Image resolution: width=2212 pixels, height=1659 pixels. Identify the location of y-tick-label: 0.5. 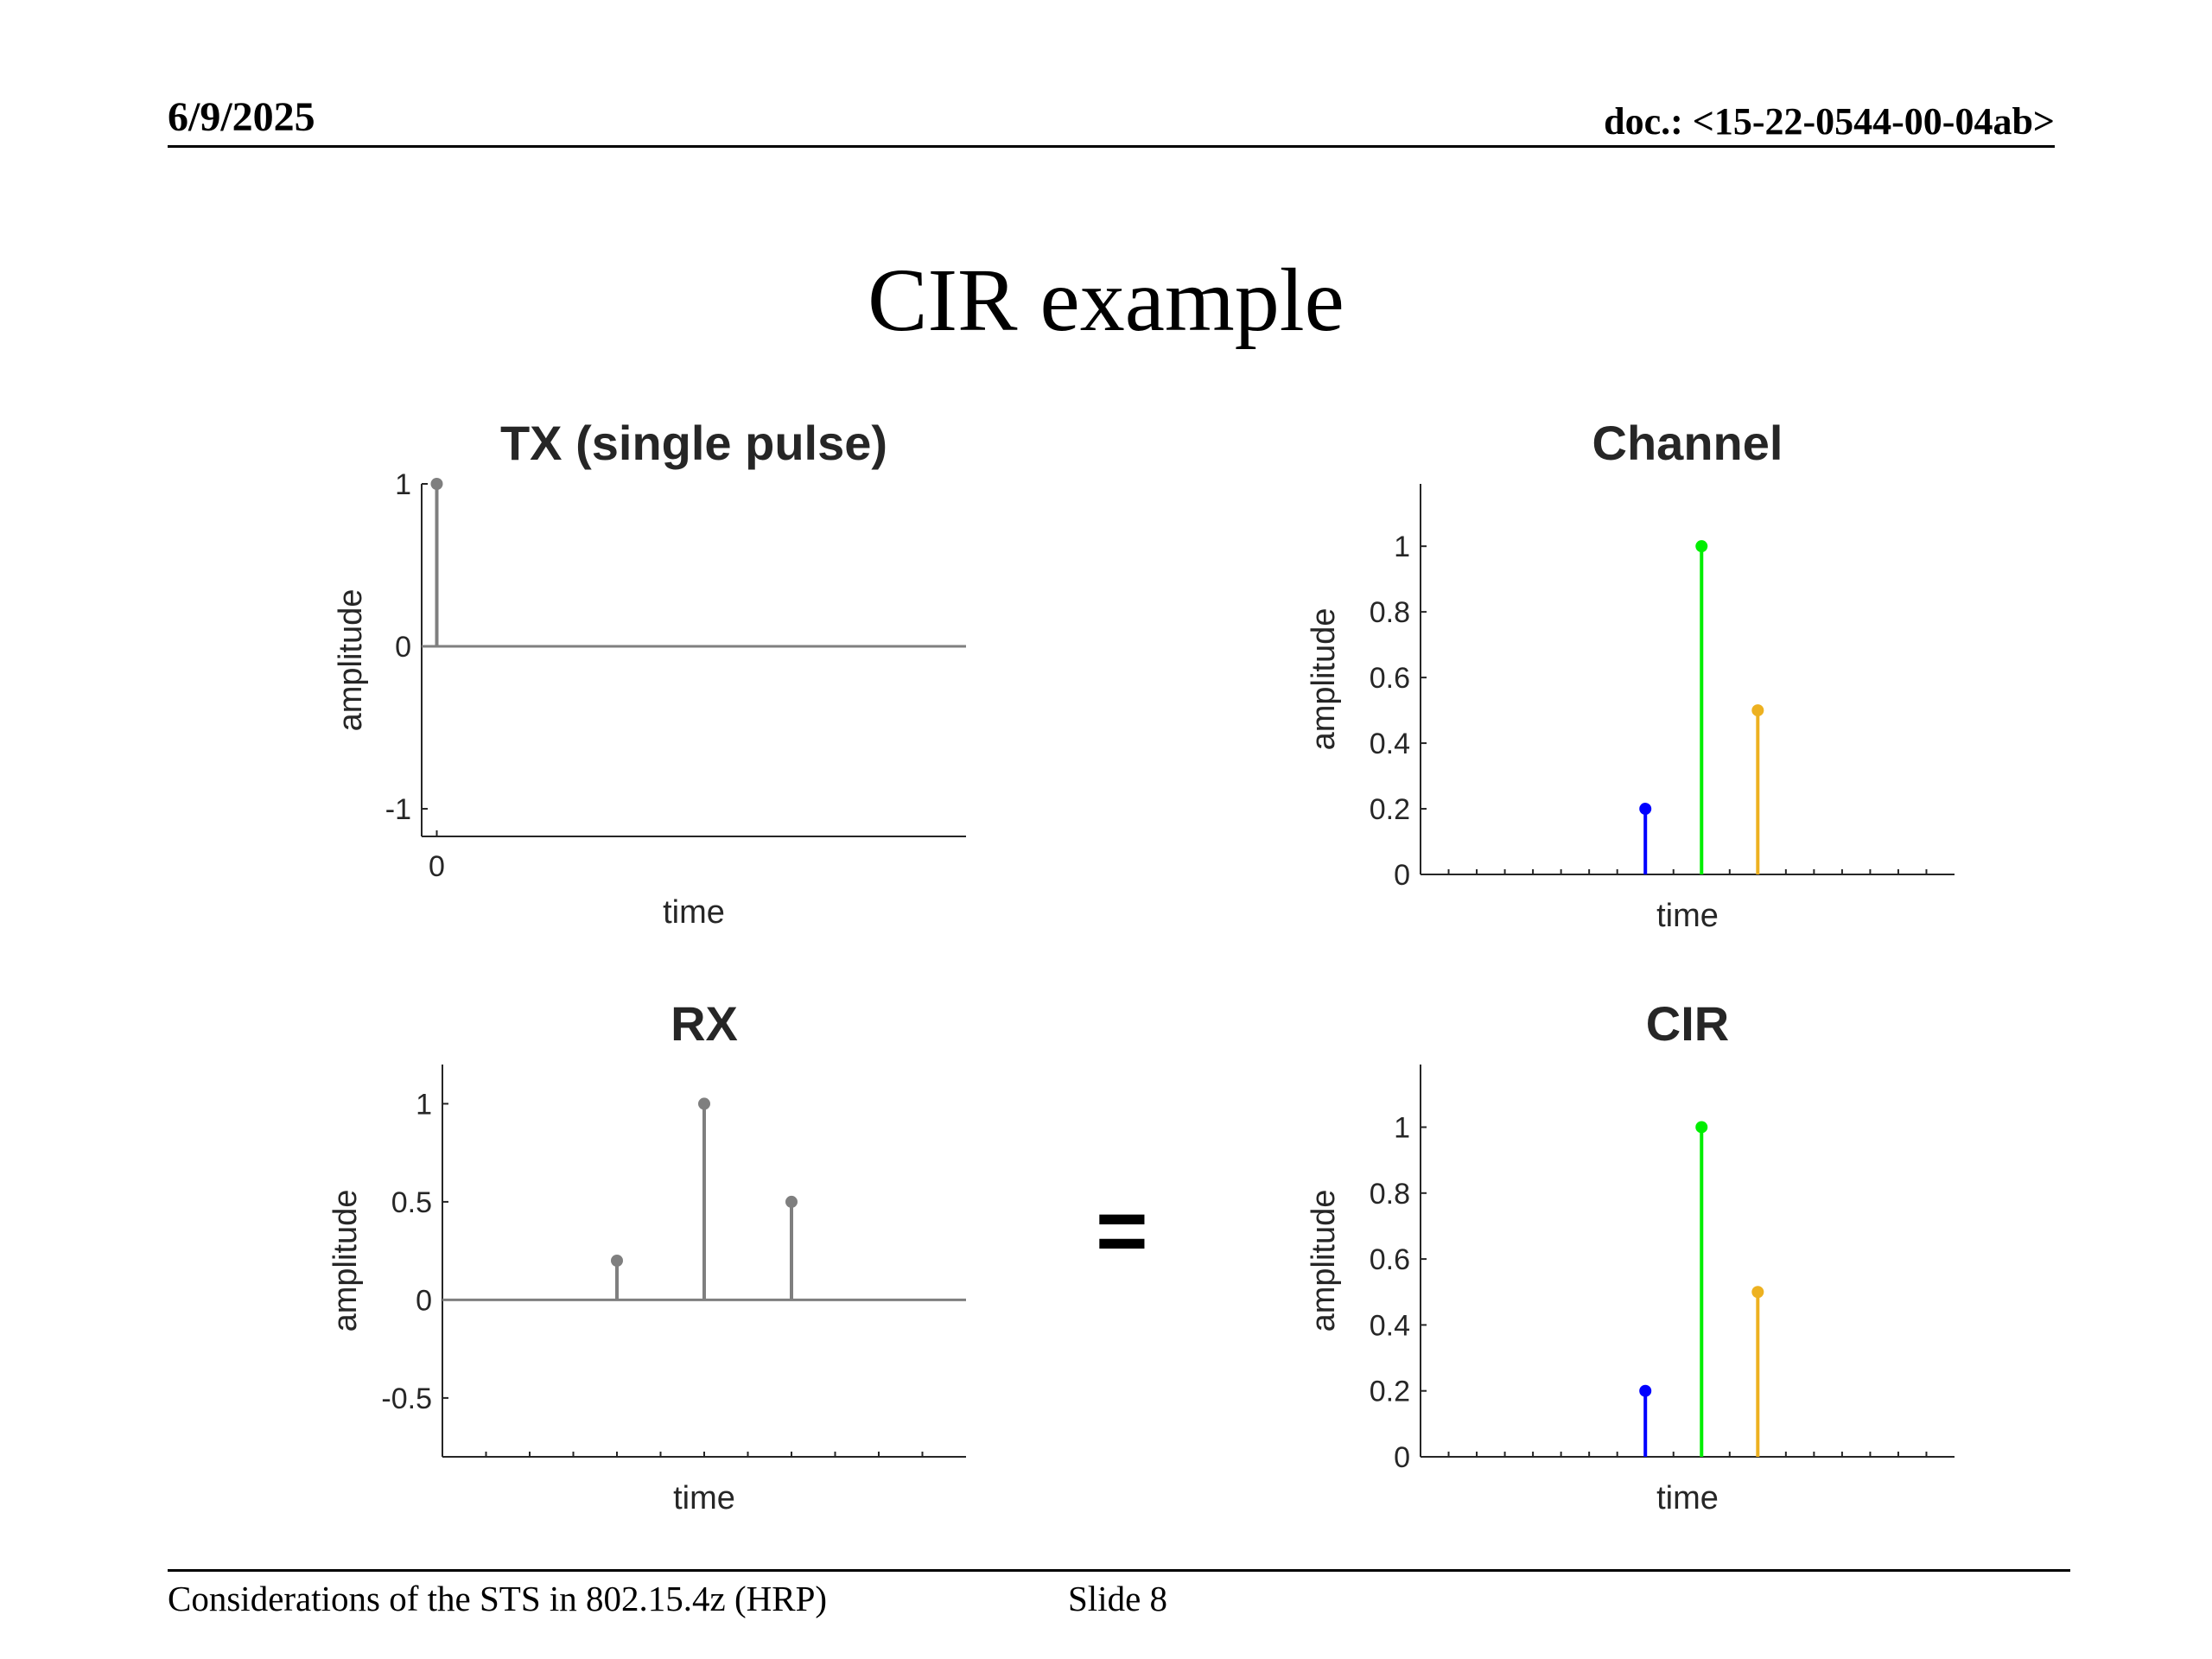
(411, 1202).